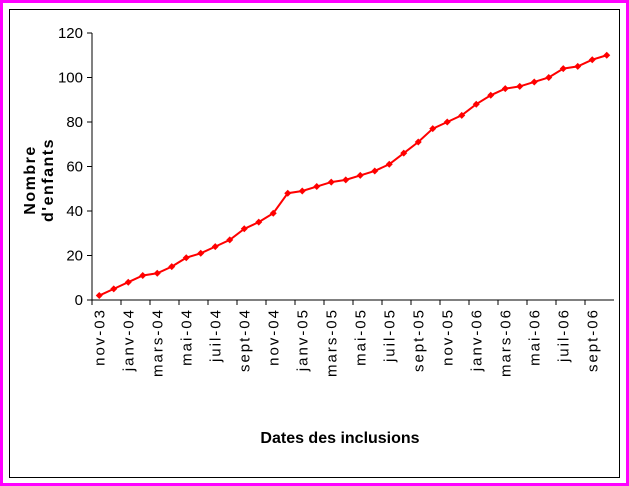 This screenshot has height=486, width=629. What do you see at coordinates (74, 256) in the screenshot?
I see `y-tick-label: 20` at bounding box center [74, 256].